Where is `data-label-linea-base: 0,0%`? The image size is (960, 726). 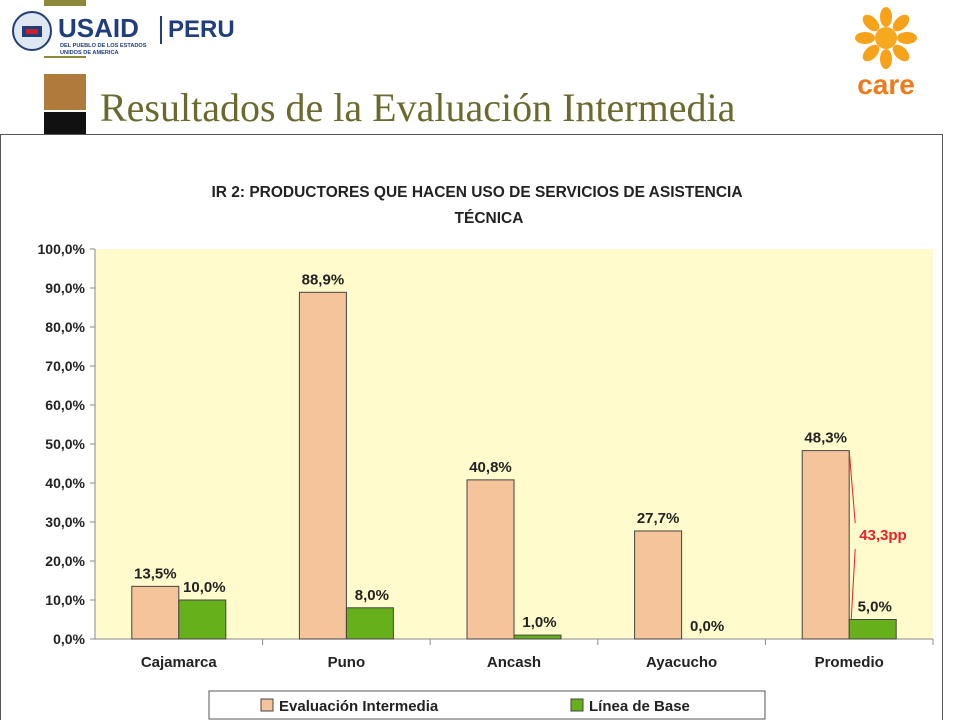 data-label-linea-base: 0,0% is located at coordinates (707, 626).